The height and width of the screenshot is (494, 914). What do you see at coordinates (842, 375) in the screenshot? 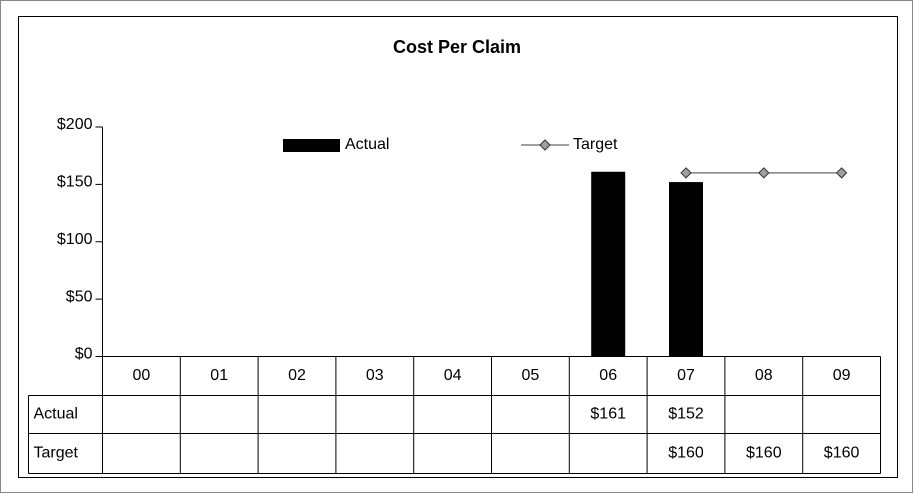
I see `category-label: 09` at bounding box center [842, 375].